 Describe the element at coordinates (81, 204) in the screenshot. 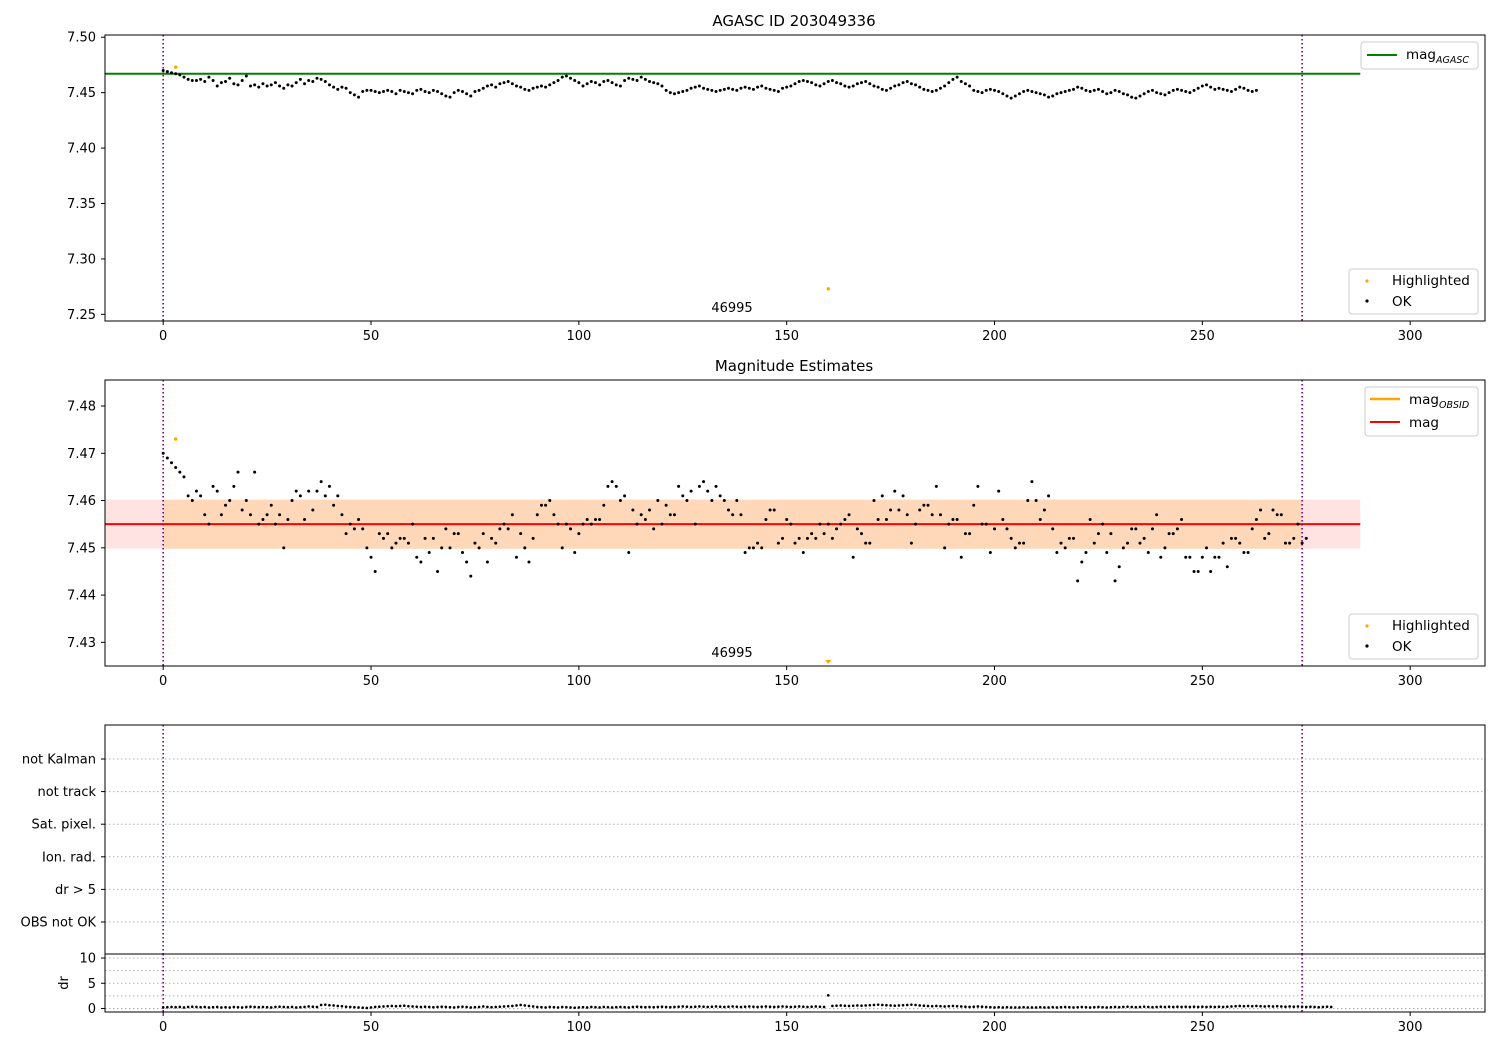

I see `y-tick-label: 7.35` at that location.